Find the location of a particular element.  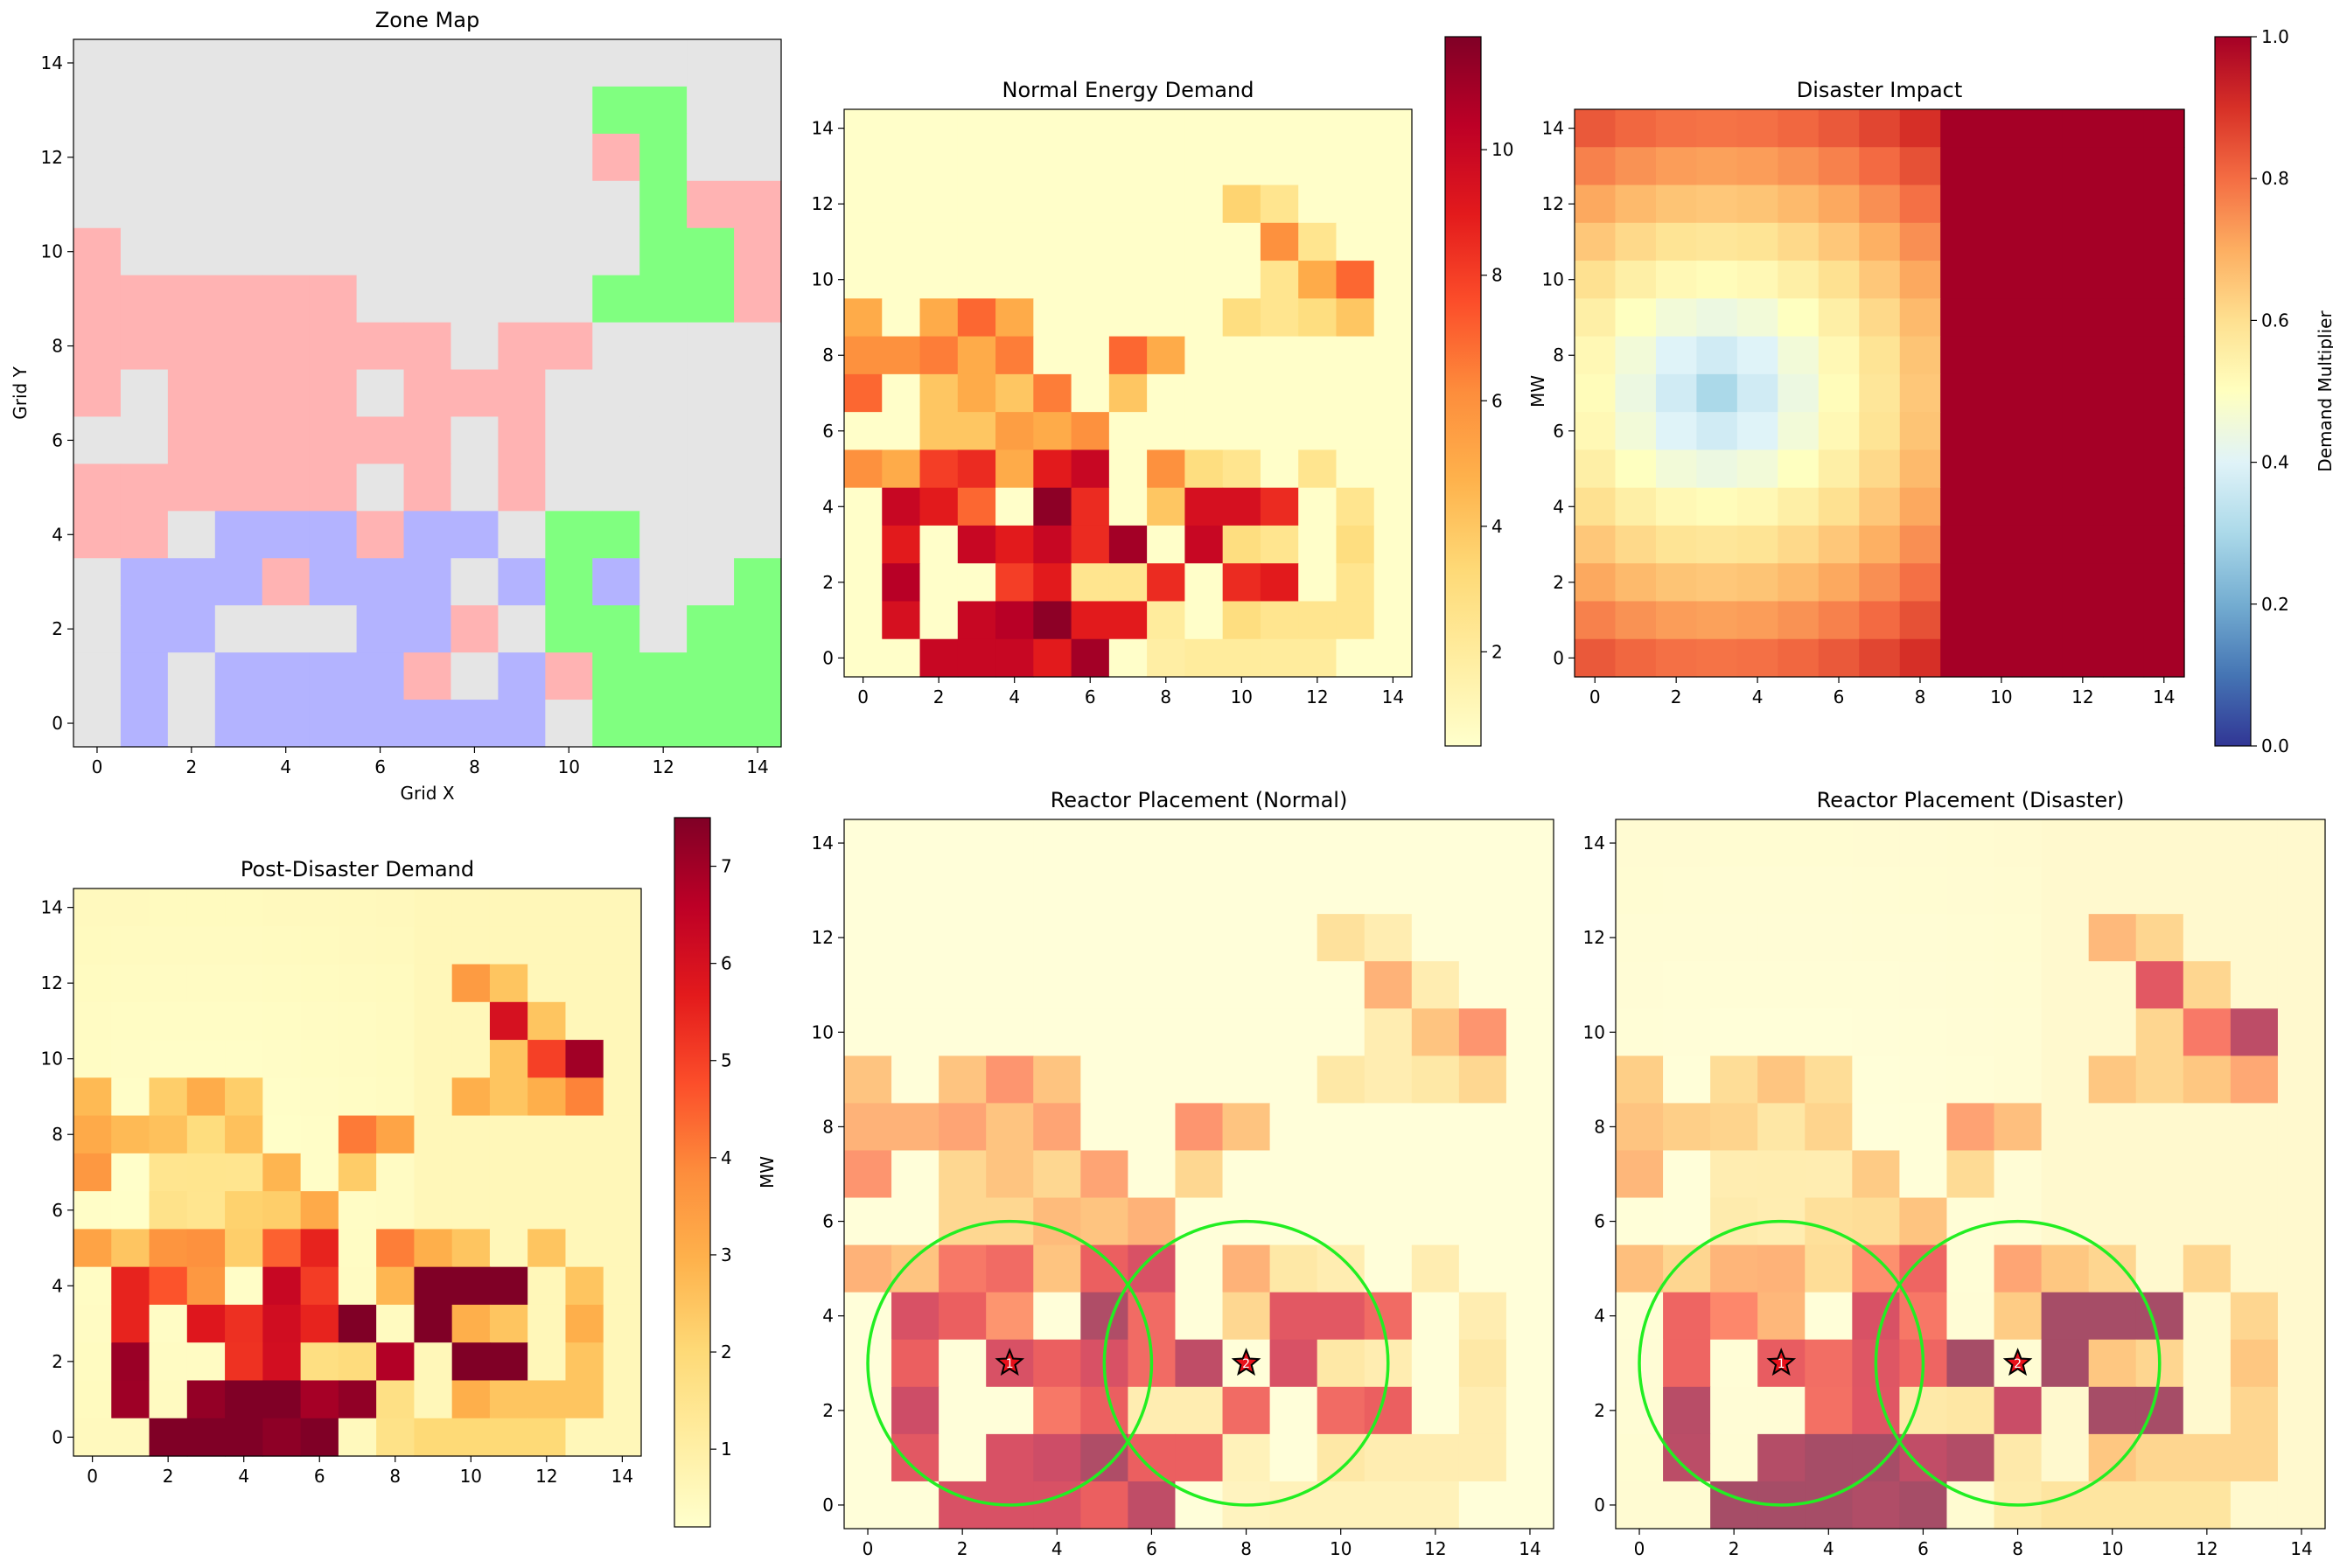

x-tick-label: 4 is located at coordinates (1828, 1548).